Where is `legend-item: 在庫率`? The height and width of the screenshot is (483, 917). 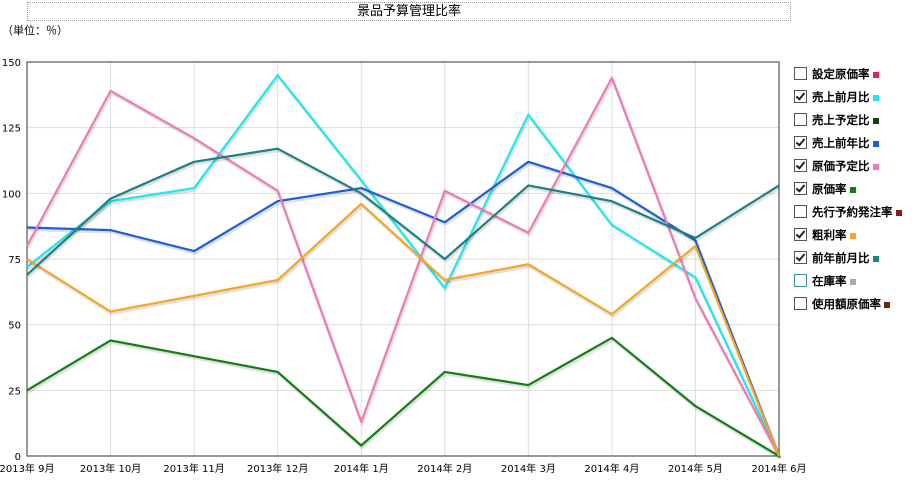 legend-item: 在庫率 is located at coordinates (825, 281).